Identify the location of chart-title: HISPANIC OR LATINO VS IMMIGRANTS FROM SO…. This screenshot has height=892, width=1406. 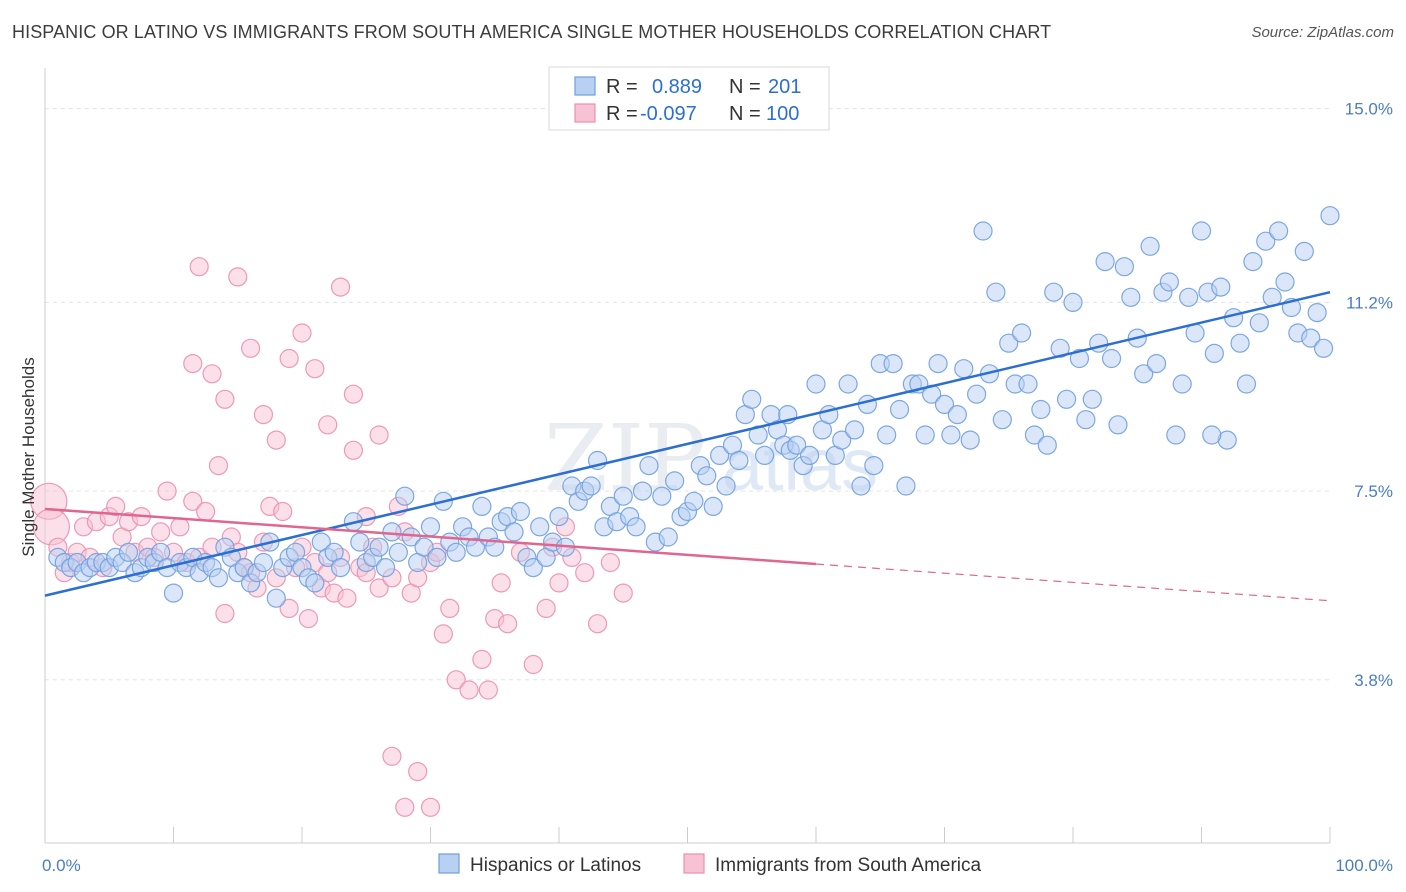
(532, 32).